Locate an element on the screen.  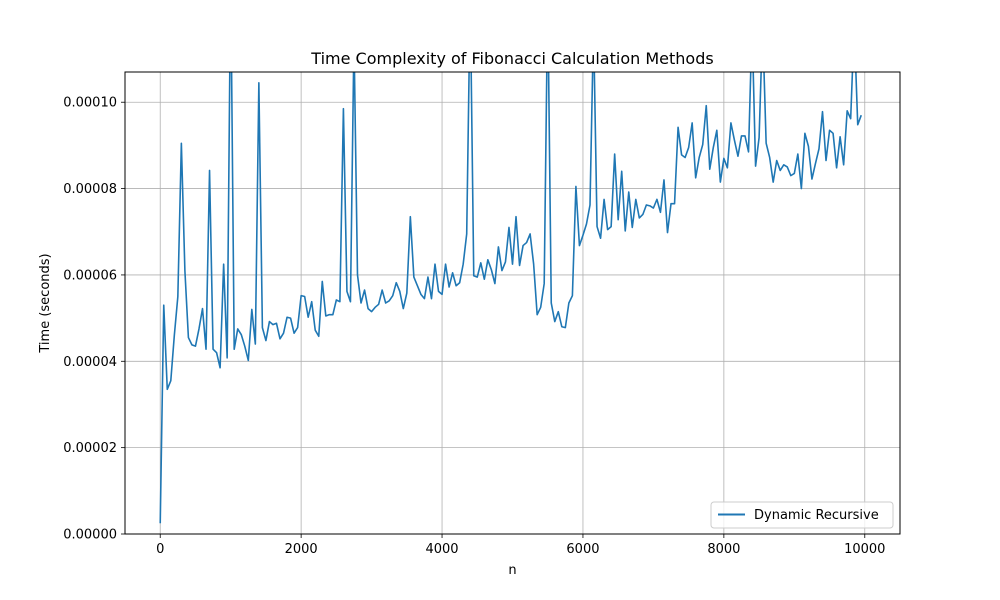
legend-box is located at coordinates (802, 515).